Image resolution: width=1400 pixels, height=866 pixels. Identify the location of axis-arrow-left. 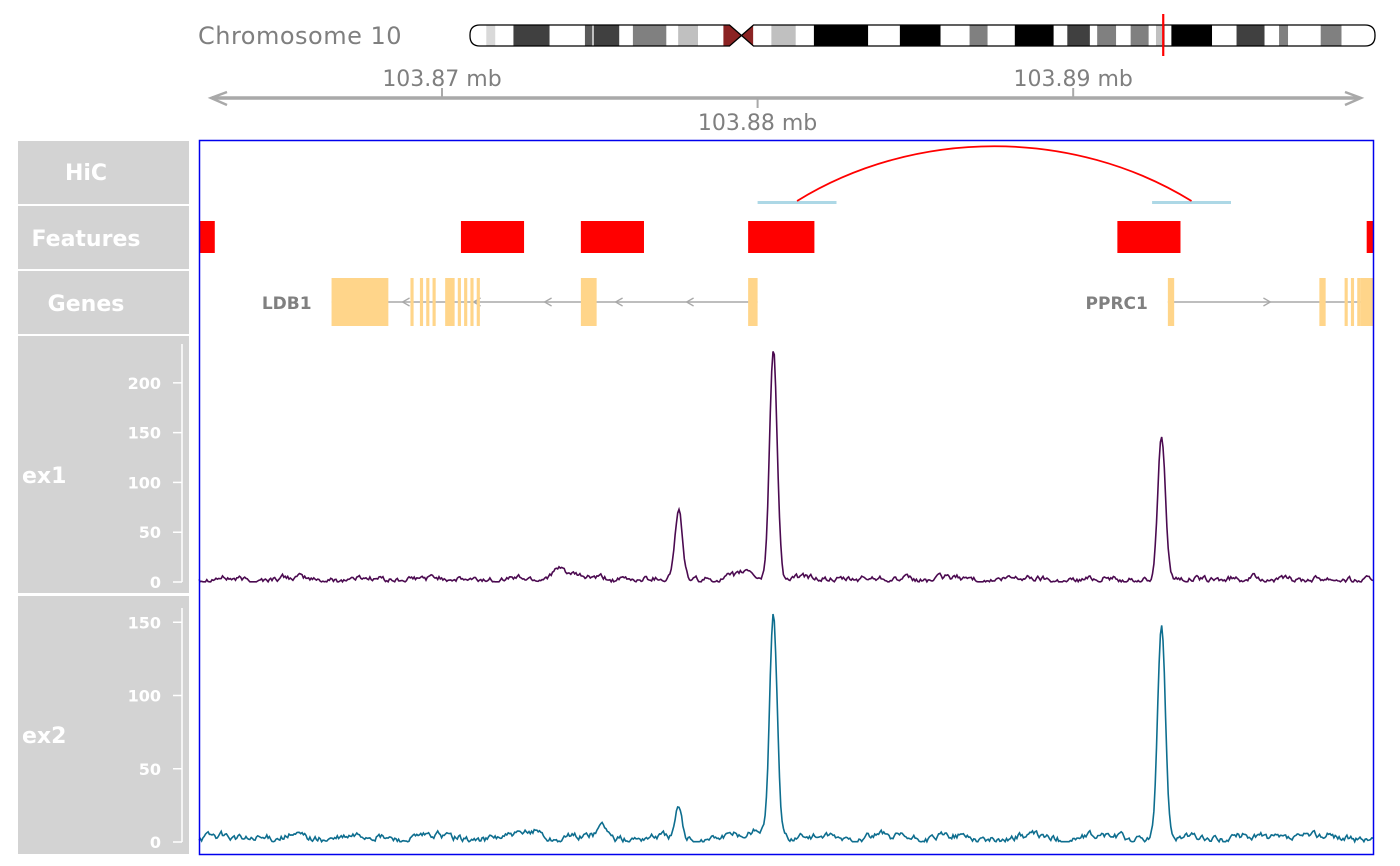
(217, 98).